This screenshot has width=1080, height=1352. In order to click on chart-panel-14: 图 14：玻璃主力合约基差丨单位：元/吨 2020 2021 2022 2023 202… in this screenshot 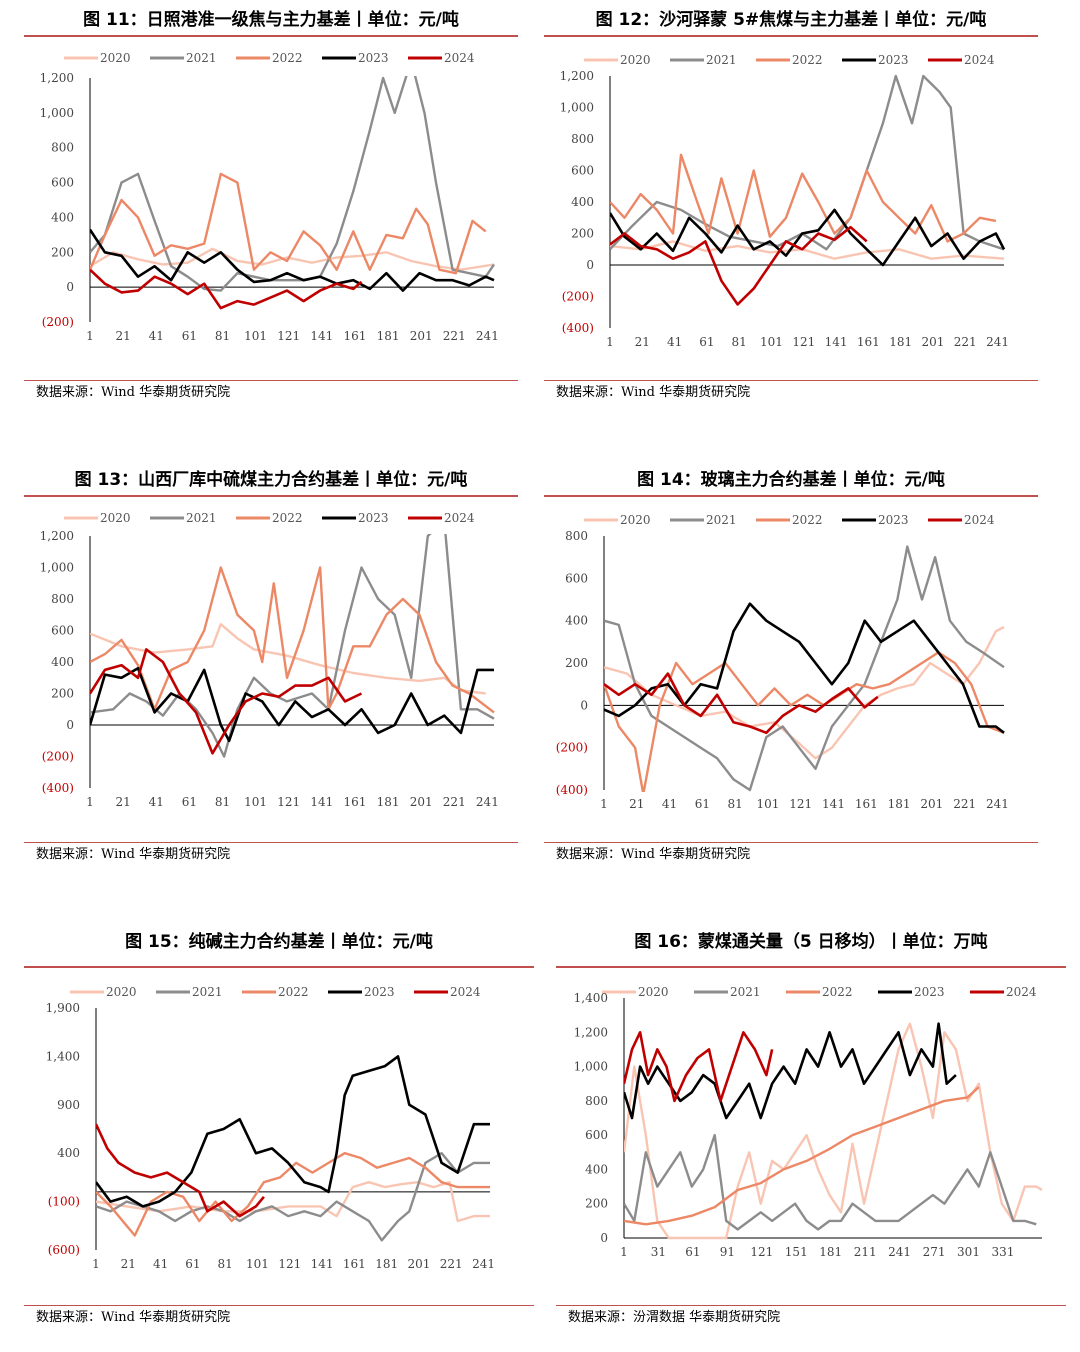, I will do `click(791, 665)`.